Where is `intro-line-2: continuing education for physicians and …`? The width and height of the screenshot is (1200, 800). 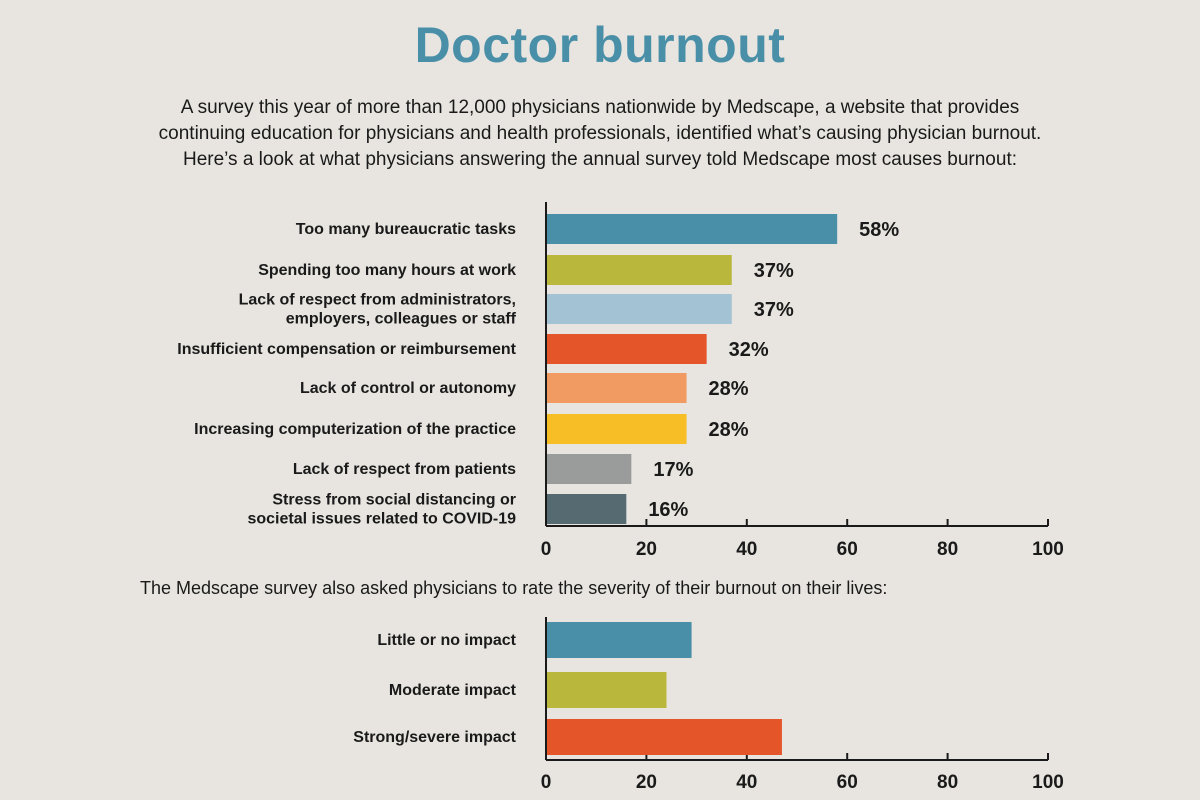
intro-line-2: continuing education for physicians and … is located at coordinates (600, 133).